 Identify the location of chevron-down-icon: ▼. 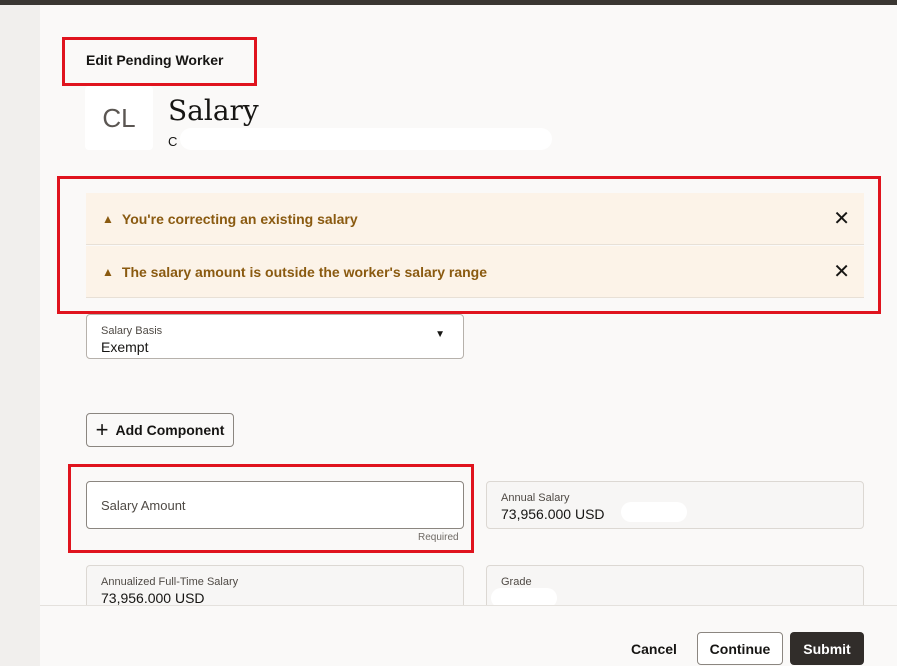
(440, 334).